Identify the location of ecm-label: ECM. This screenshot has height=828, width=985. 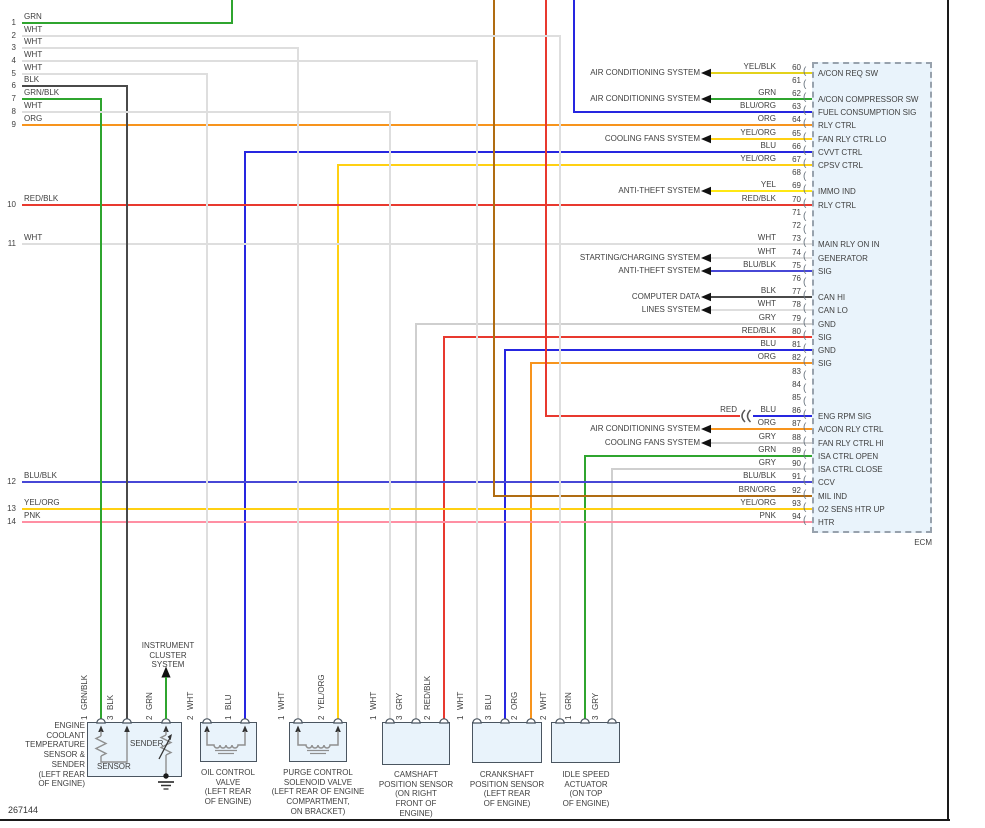
(923, 542).